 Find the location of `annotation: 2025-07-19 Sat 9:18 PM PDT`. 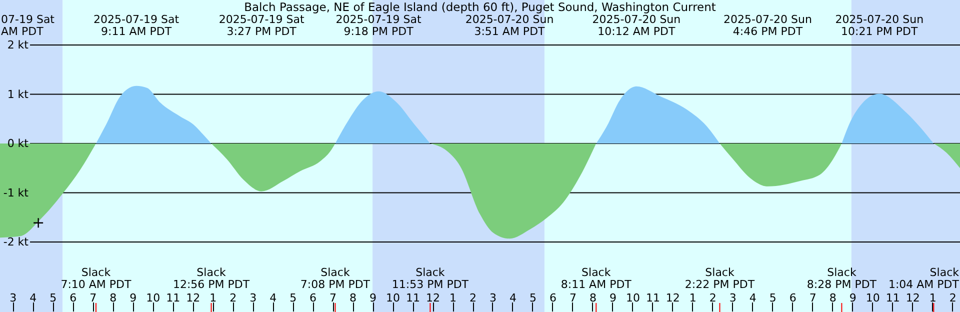

annotation: 2025-07-19 Sat 9:18 PM PDT is located at coordinates (379, 25).